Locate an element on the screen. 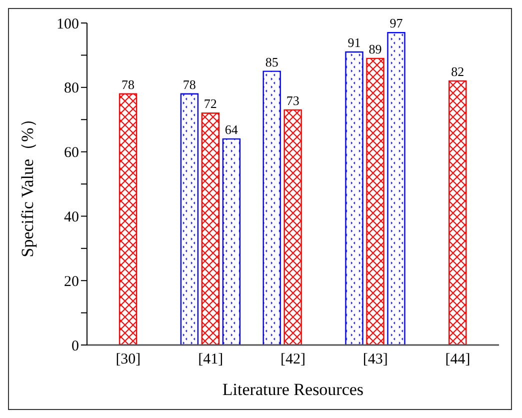 Image resolution: width=522 pixels, height=418 pixels. x-tick-label: [30] is located at coordinates (128, 360).